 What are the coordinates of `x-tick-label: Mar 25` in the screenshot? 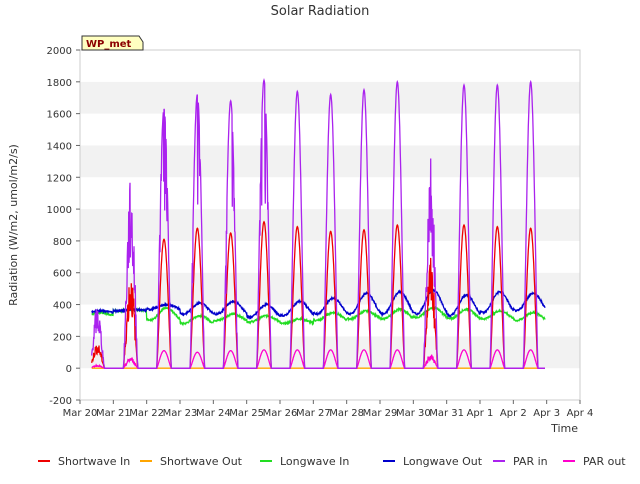 It's located at (246, 413).